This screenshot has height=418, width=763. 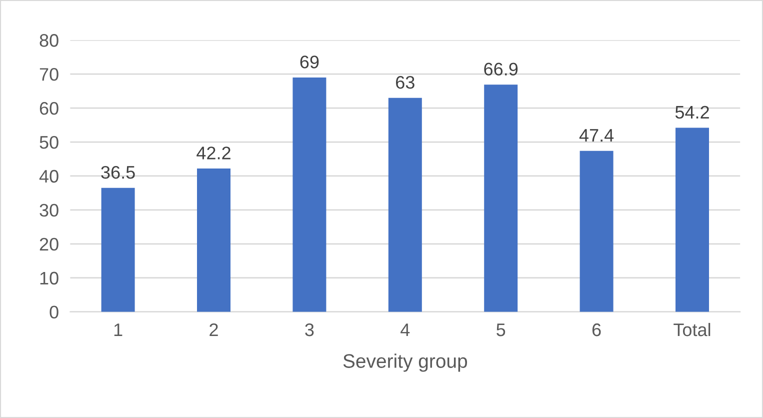 I want to click on x-tick-label: 3, so click(x=309, y=329).